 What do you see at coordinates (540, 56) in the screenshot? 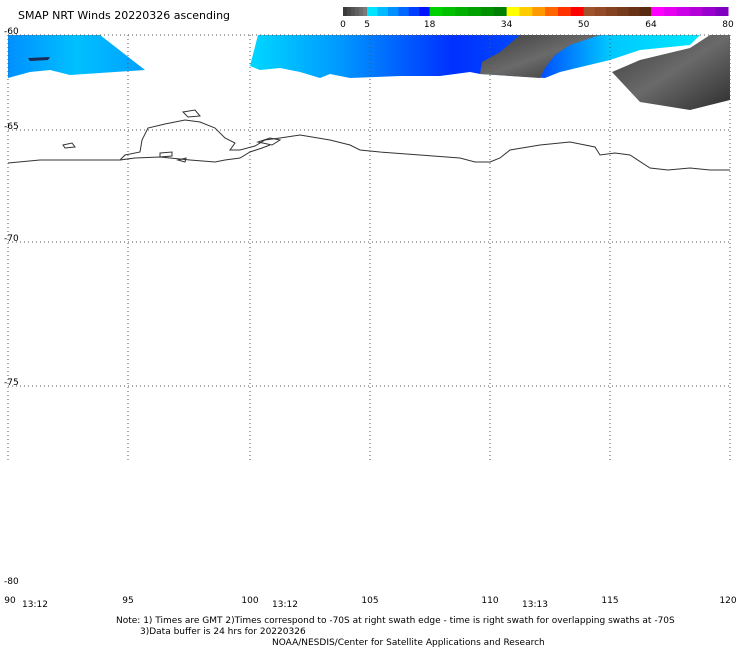
I see `wind-swath-grey-a` at bounding box center [540, 56].